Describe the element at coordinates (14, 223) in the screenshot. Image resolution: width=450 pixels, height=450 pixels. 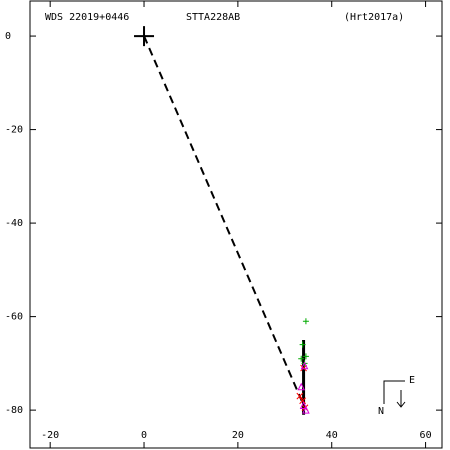
I see `y-tick-label: -40` at that location.